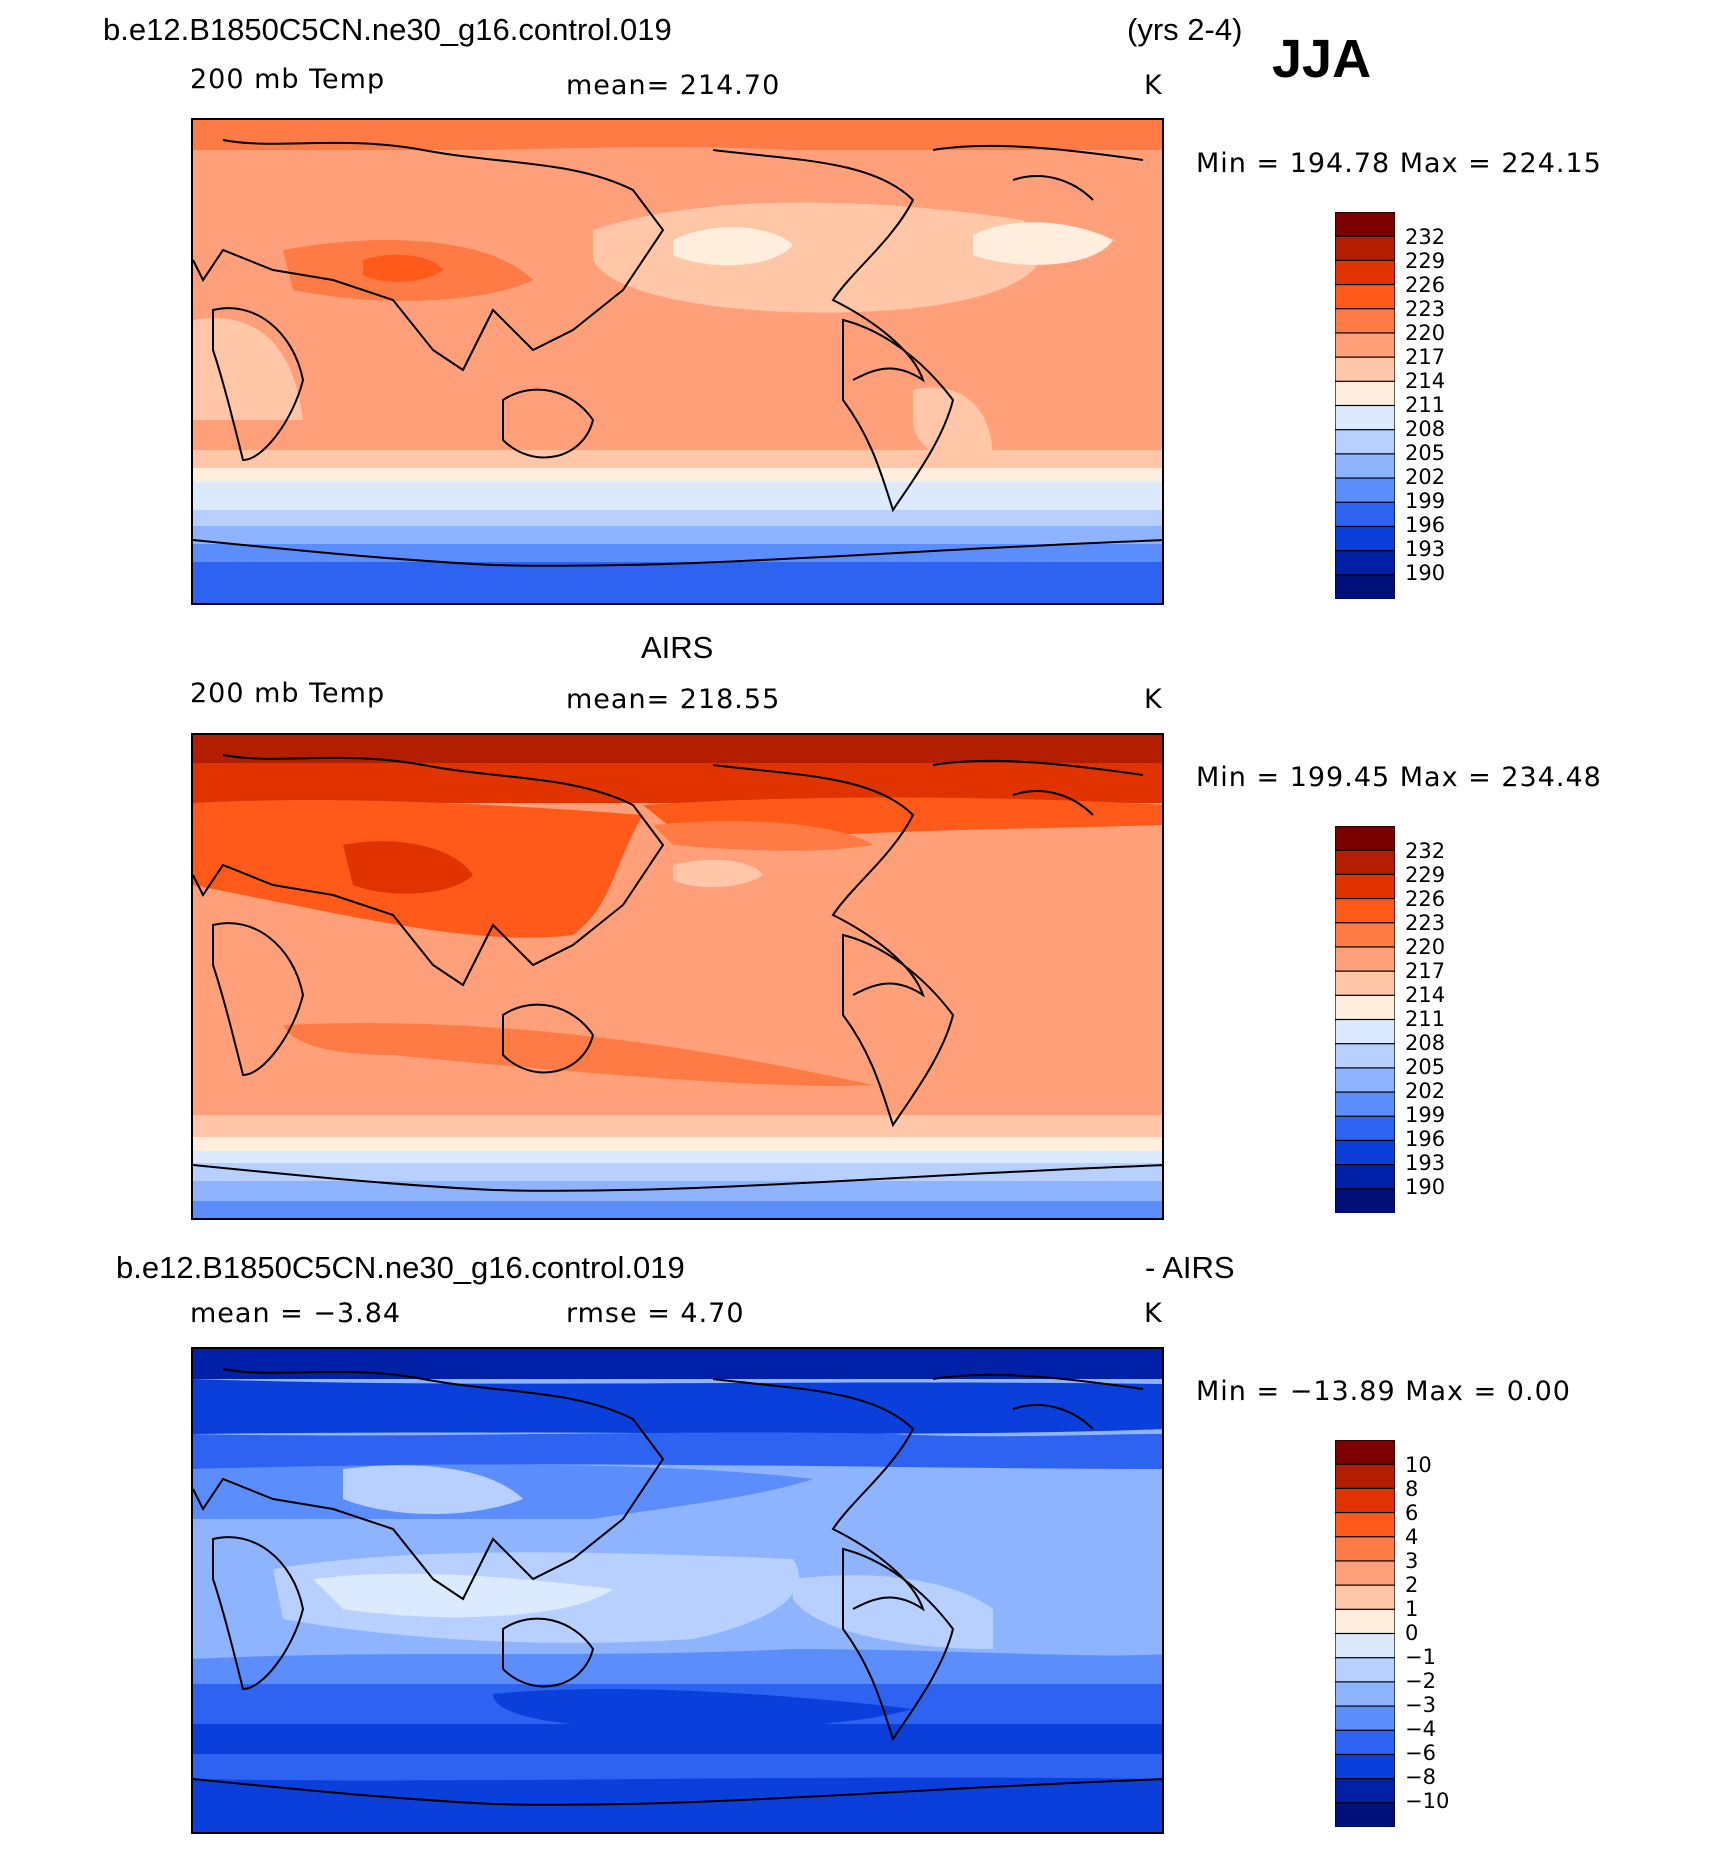  What do you see at coordinates (677, 1590) in the screenshot?
I see `map-difference` at bounding box center [677, 1590].